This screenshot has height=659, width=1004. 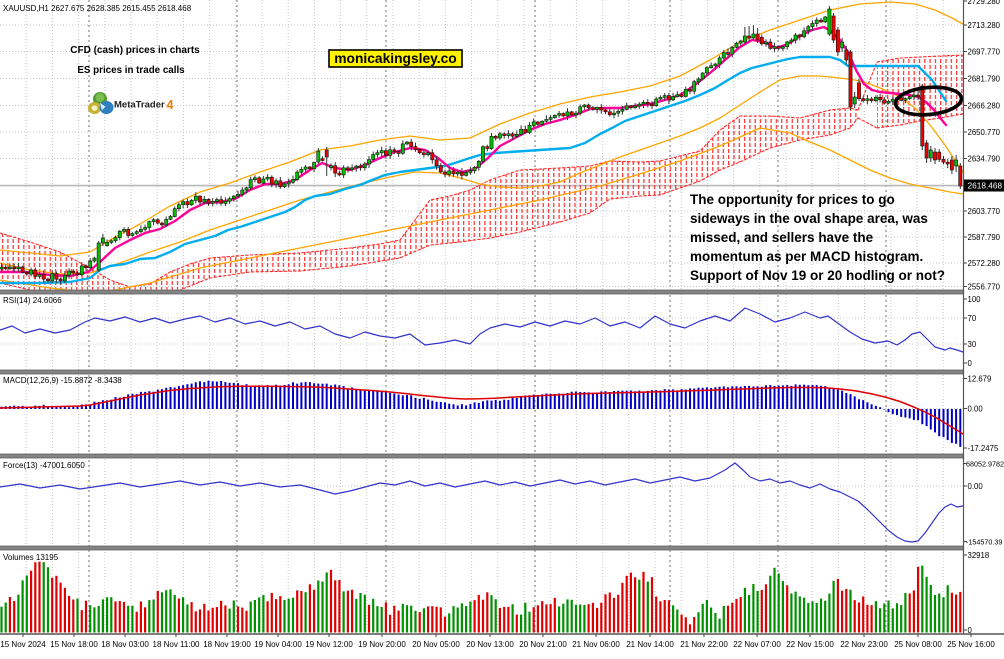 I want to click on svg-text: -17.2475, so click(x=983, y=448).